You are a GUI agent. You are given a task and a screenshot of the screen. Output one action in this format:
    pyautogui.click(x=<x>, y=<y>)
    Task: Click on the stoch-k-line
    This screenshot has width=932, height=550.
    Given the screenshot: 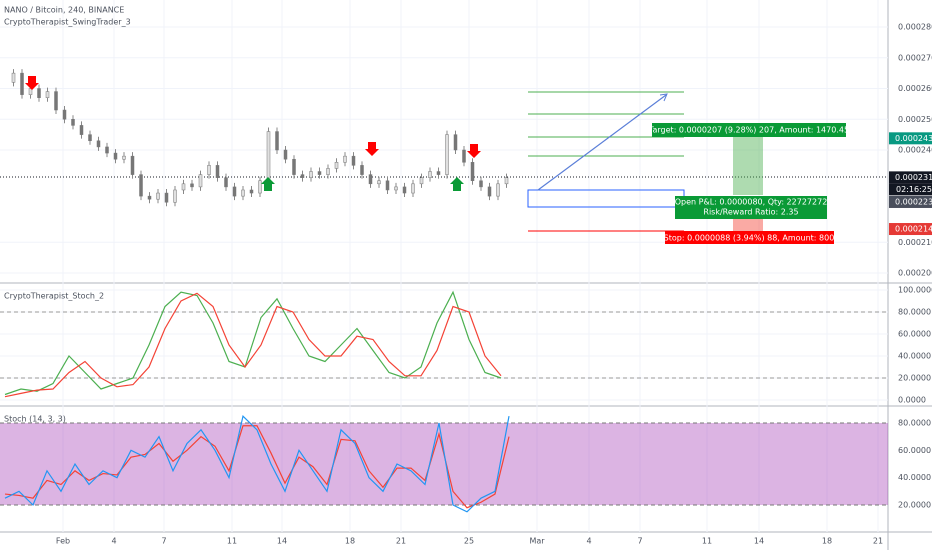 What is the action you would take?
    pyautogui.click(x=257, y=463)
    